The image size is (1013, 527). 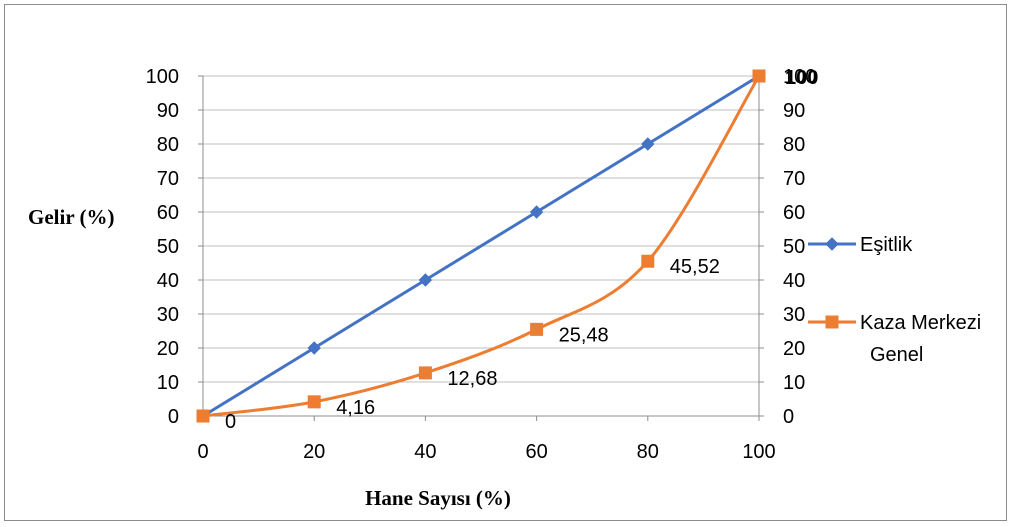 I want to click on x-tick-label: 100, so click(x=758, y=452).